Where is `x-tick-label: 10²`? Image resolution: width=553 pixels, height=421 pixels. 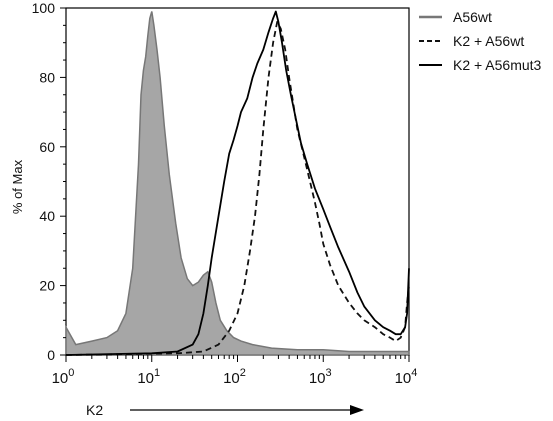
x-tick-label: 10² is located at coordinates (234, 377).